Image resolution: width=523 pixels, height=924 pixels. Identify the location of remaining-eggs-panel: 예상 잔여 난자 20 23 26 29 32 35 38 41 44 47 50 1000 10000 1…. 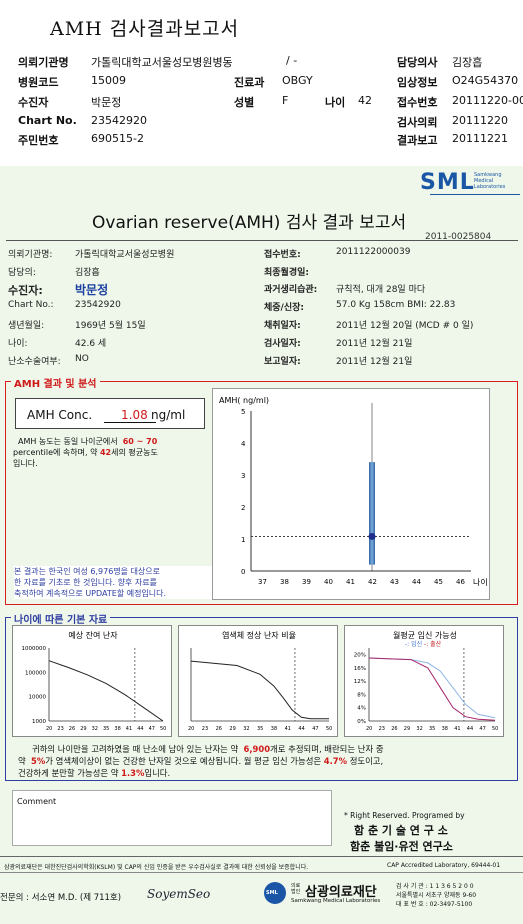
(92, 681).